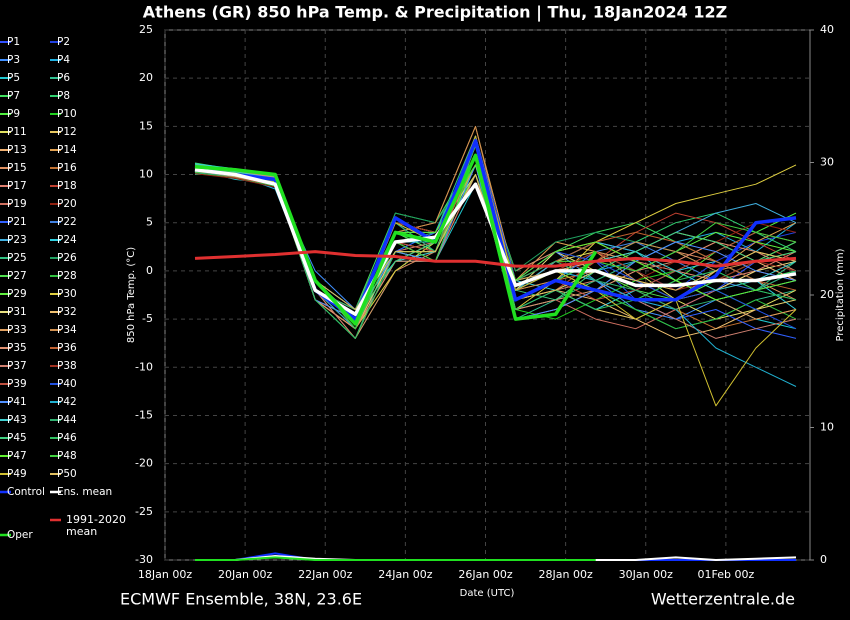  Describe the element at coordinates (17, 222) in the screenshot. I see `legend-label: P21` at that location.